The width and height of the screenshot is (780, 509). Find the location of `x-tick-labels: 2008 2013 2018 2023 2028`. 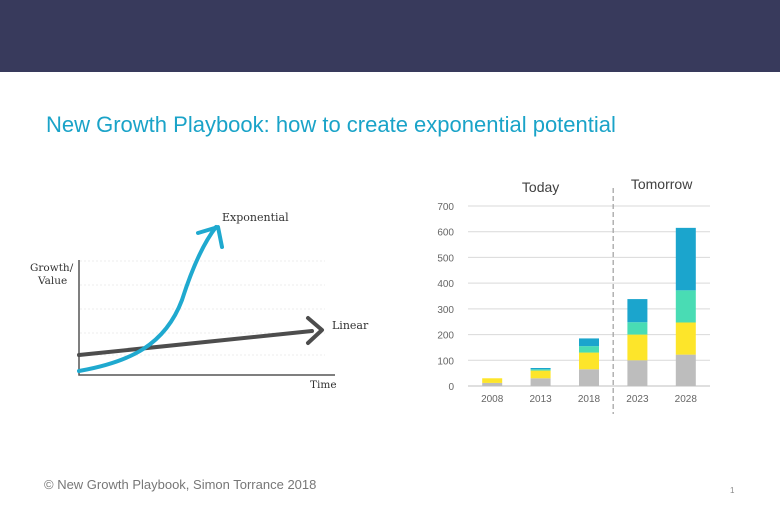

x-tick-labels: 2008 2013 2018 2023 2028 is located at coordinates (589, 399).